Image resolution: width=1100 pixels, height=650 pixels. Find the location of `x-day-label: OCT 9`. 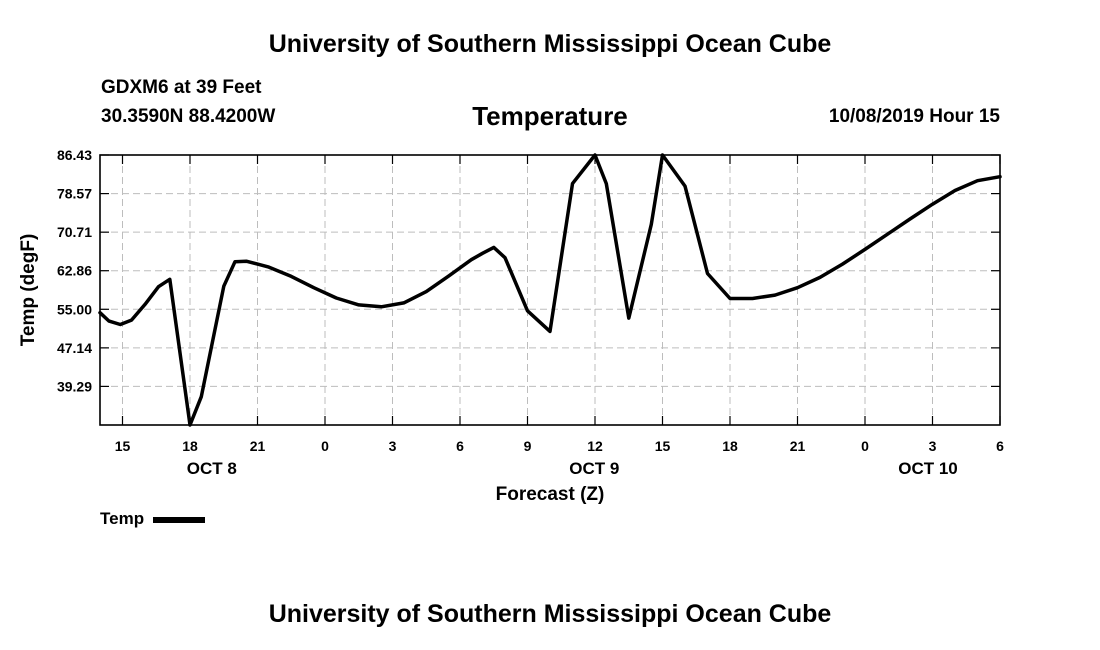

x-day-label: OCT 9 is located at coordinates (594, 468).